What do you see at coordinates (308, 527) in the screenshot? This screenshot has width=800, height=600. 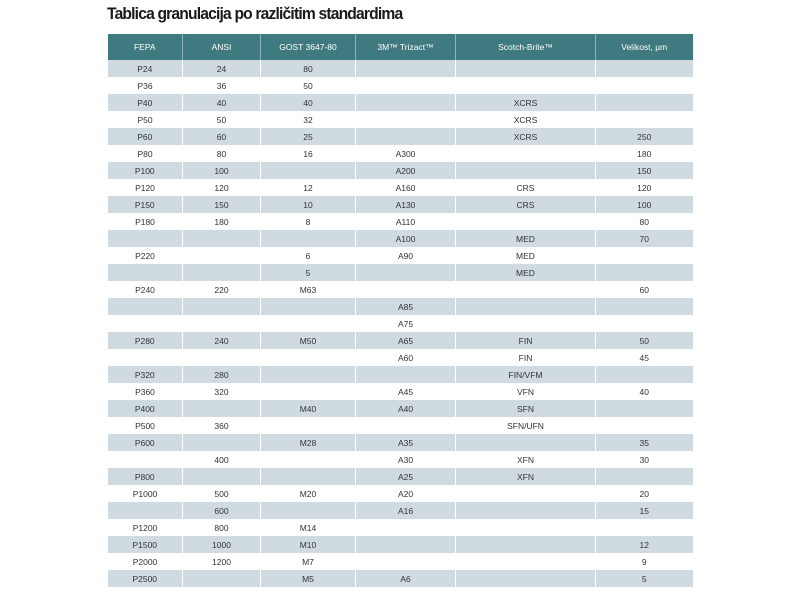 I see `cell-gost: M14` at bounding box center [308, 527].